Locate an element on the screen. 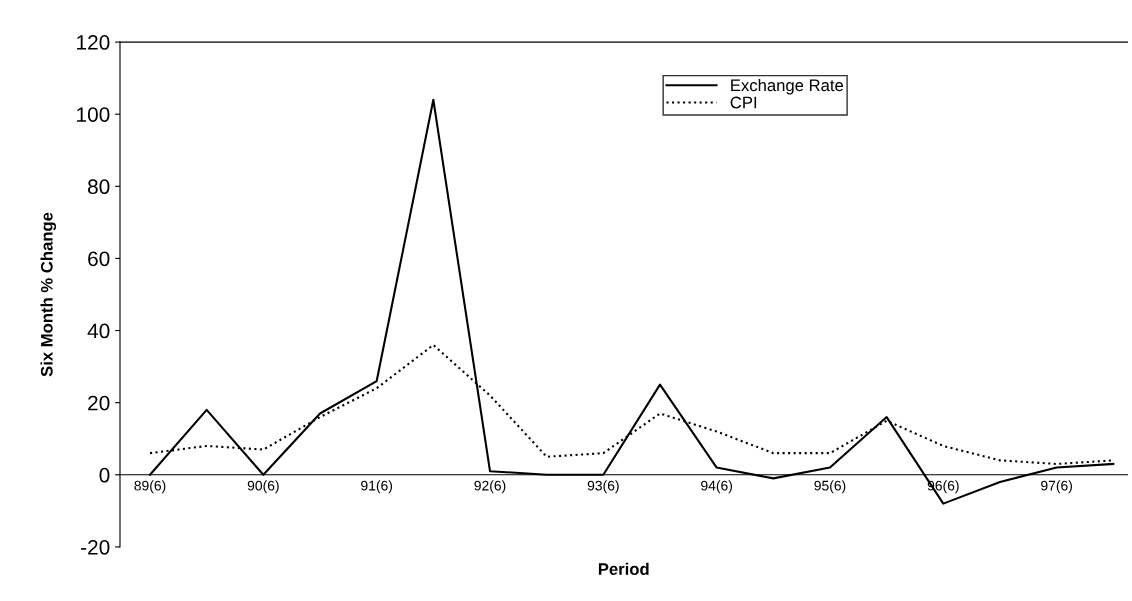 This screenshot has width=1132, height=601. y-tick-label: 0 is located at coordinates (104, 475).